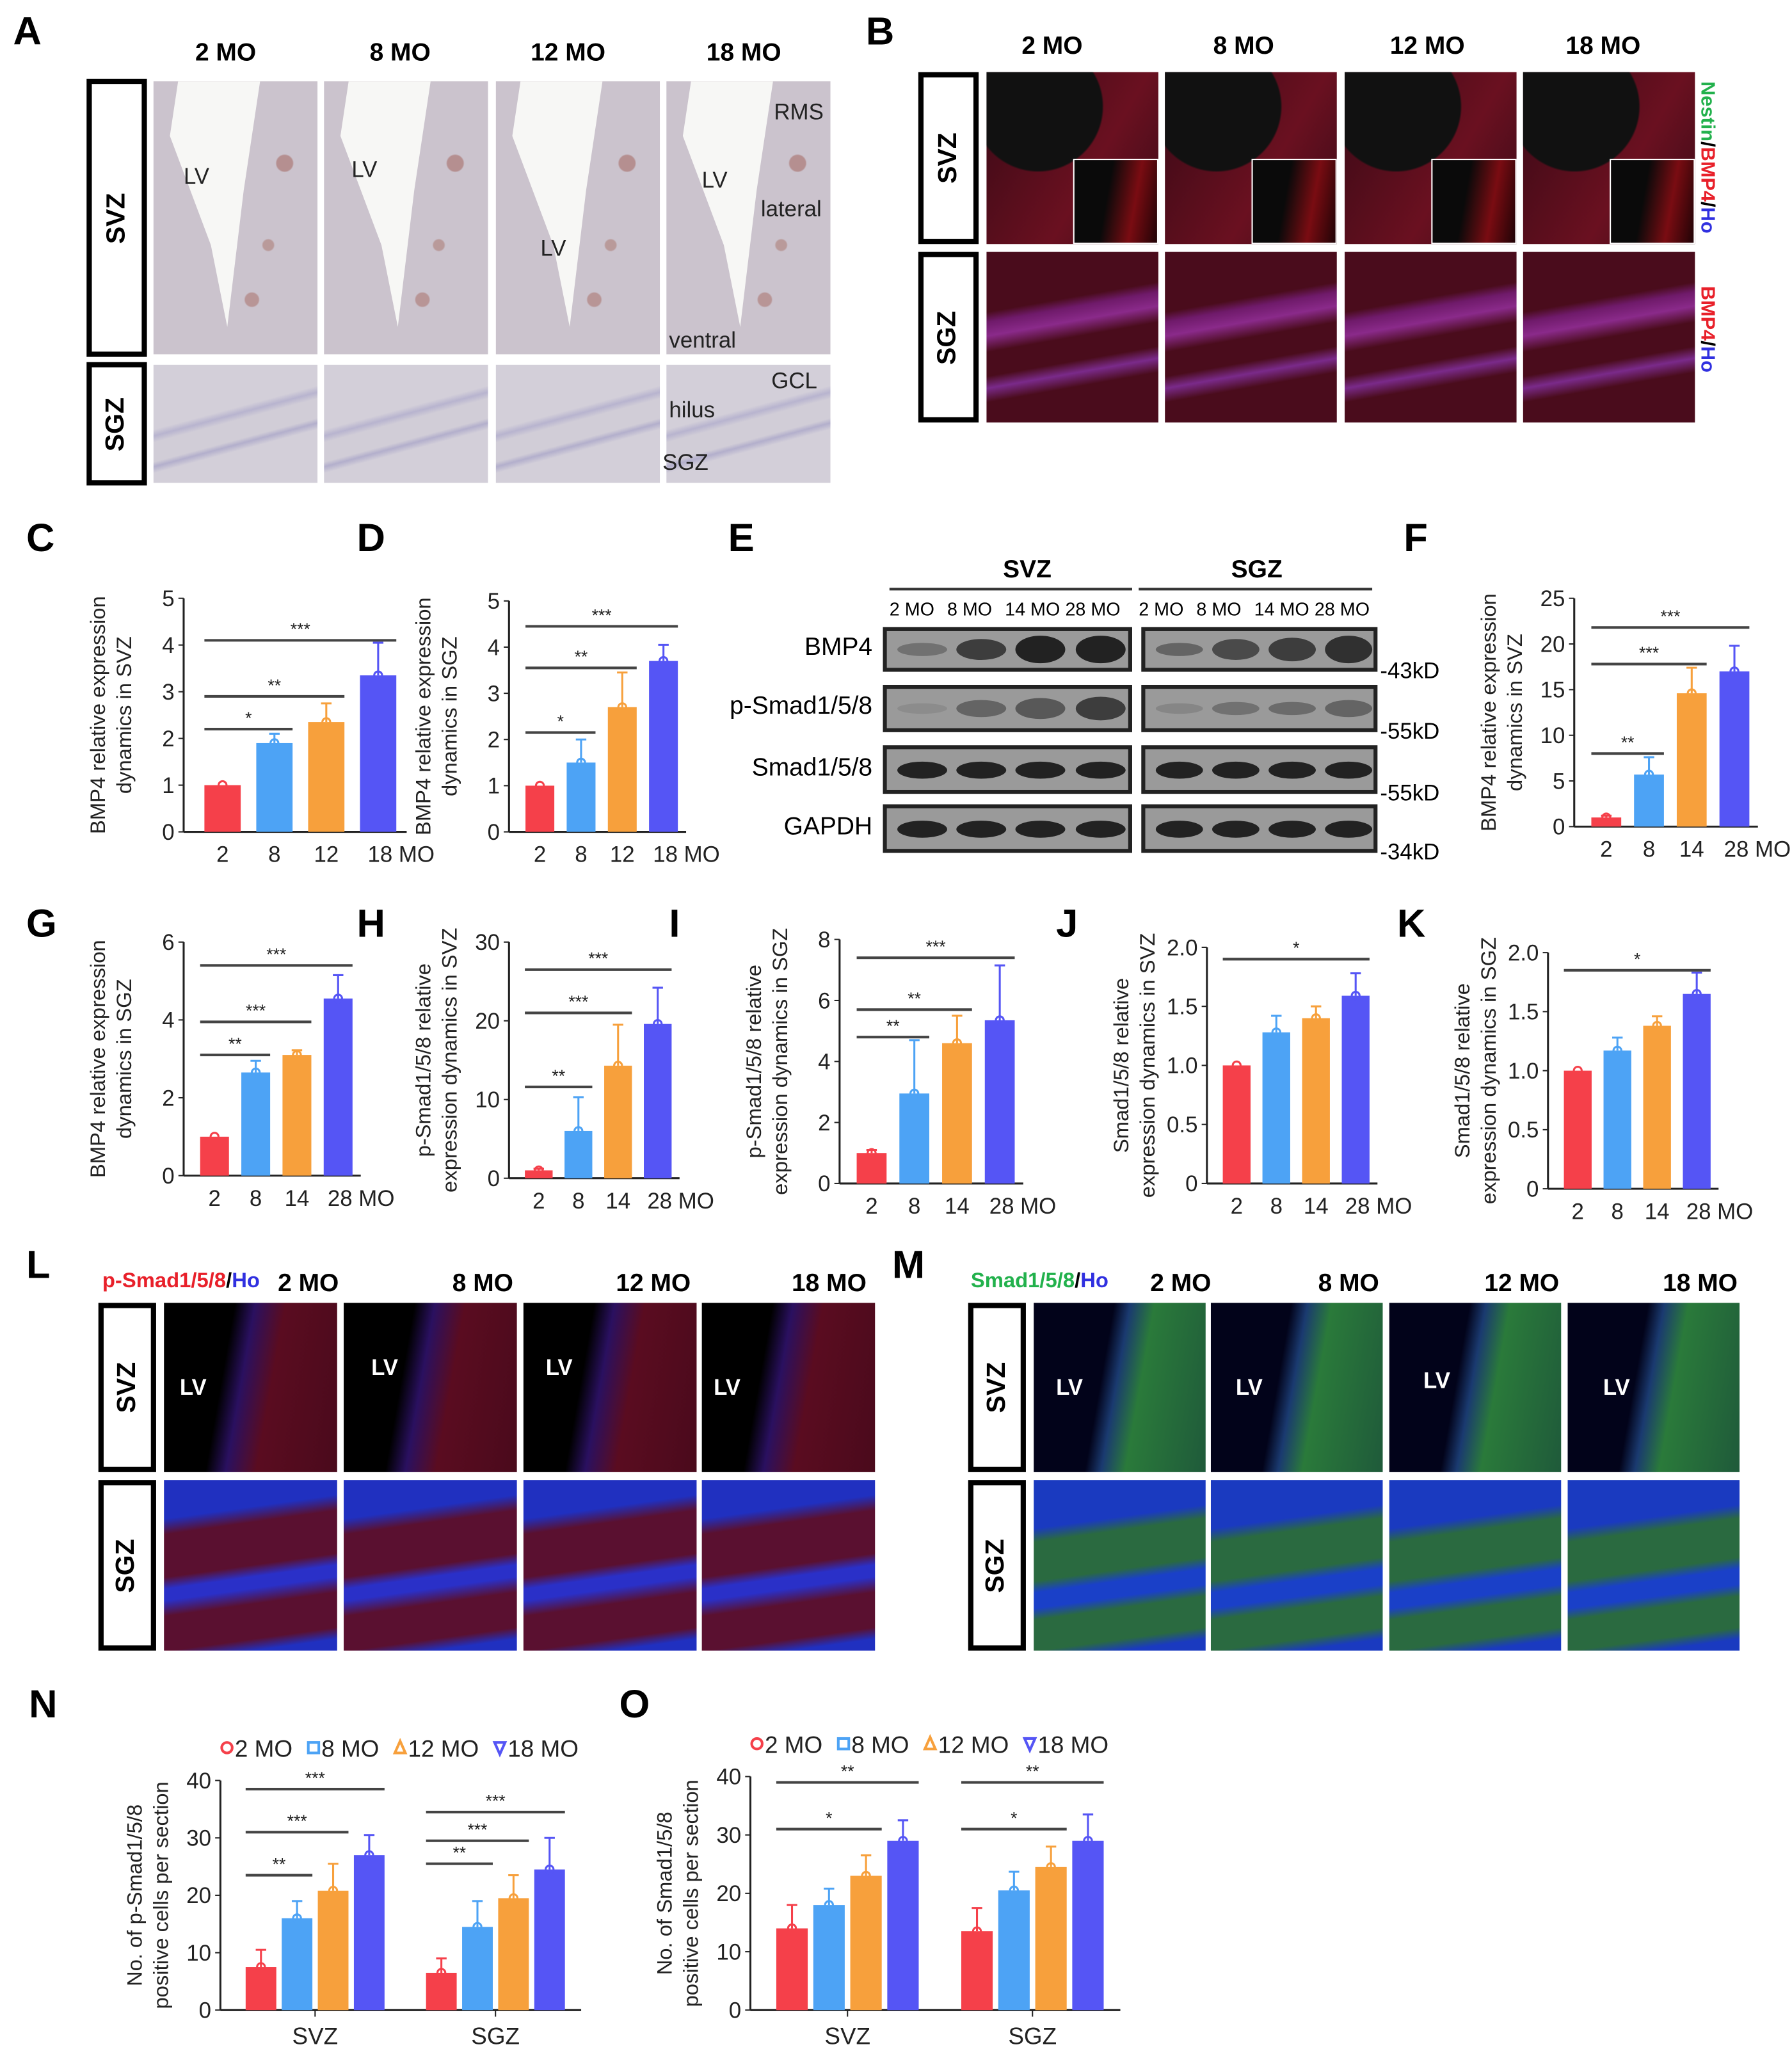  Describe the element at coordinates (1182, 947) in the screenshot. I see `y-tick-label: 2.0` at that location.